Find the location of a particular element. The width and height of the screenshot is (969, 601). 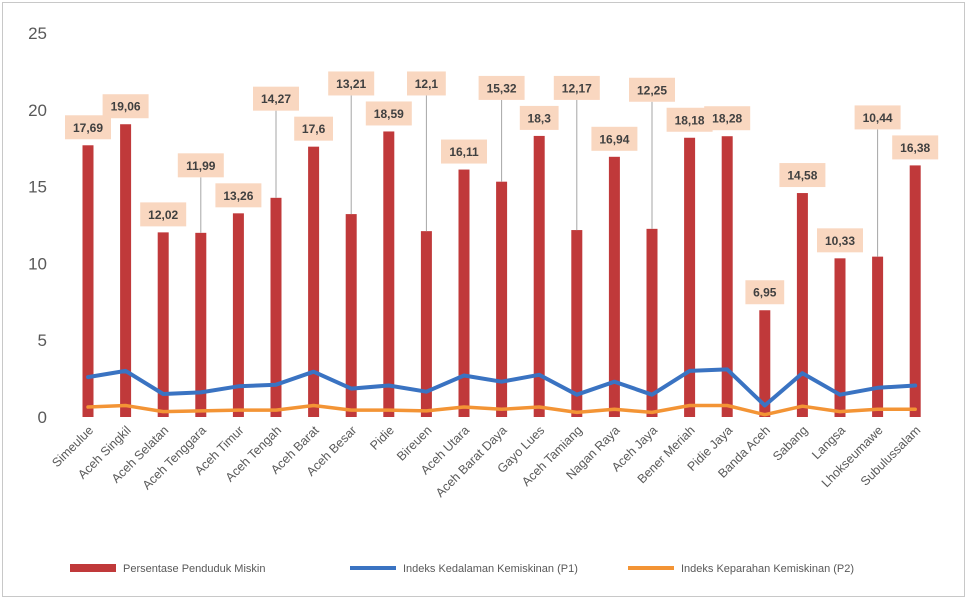

y-tick-label: 5 is located at coordinates (42, 340).